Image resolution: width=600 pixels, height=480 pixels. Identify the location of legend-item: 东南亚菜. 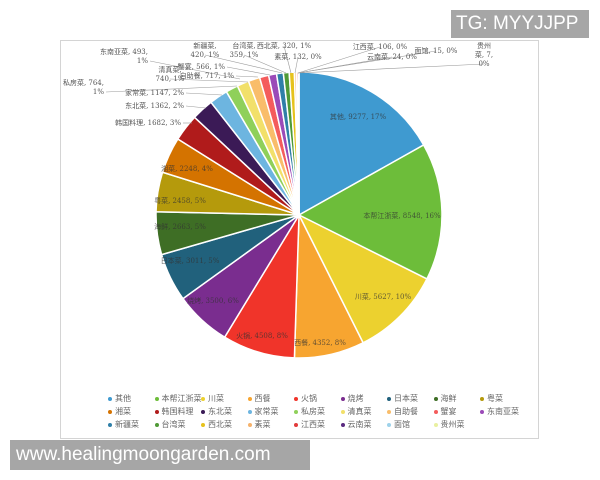
(499, 411).